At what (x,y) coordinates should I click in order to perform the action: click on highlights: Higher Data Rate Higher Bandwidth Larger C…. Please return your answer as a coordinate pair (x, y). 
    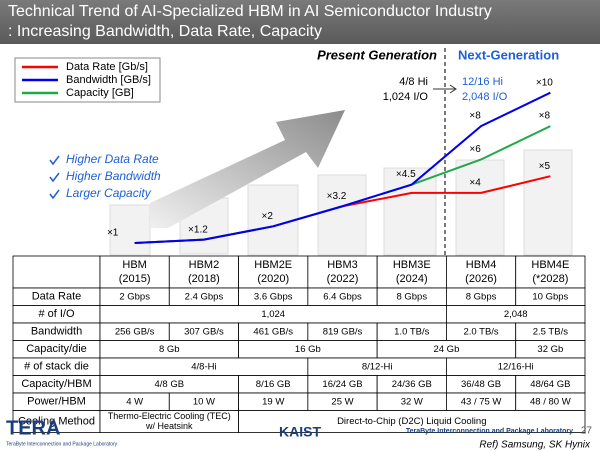
    Looking at the image, I should click on (105, 176).